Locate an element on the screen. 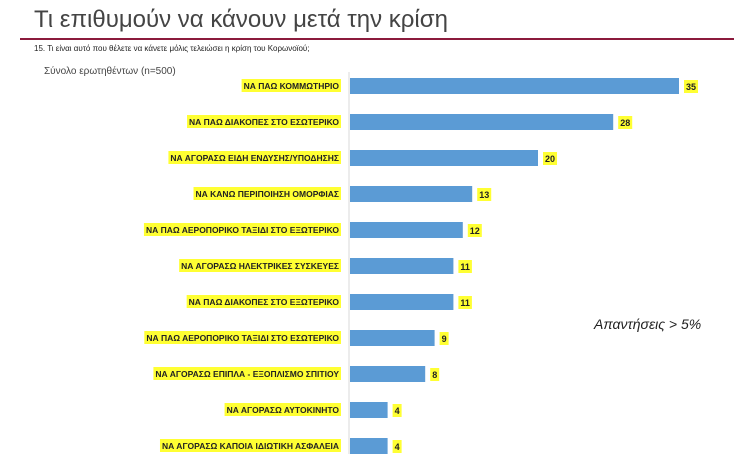 The width and height of the screenshot is (734, 454). slide-title: Τι επιθυμούν να κάνουν μετά την κρίση is located at coordinates (241, 19).